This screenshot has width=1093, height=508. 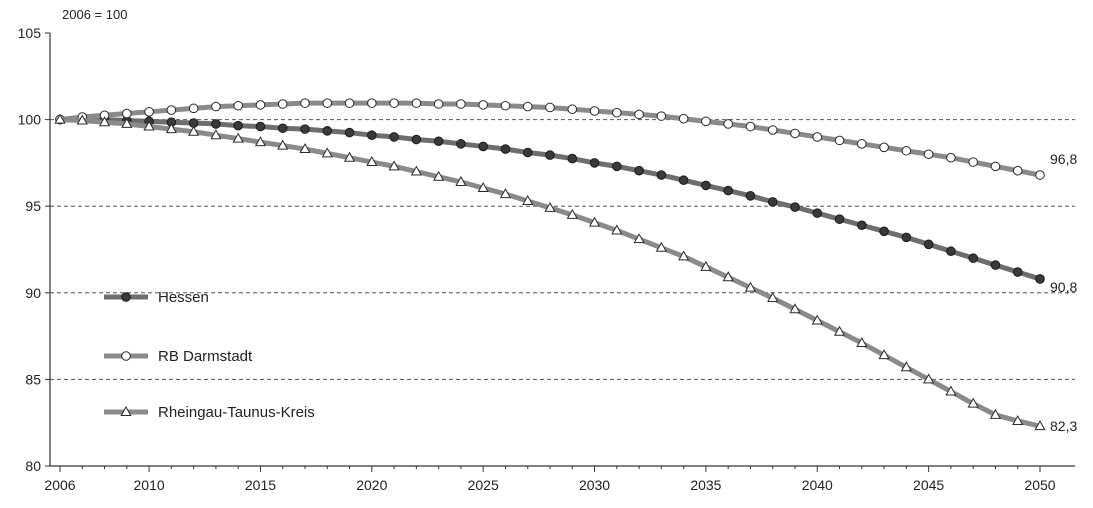 What do you see at coordinates (205, 356) in the screenshot?
I see `legend-label: RB Darmstadt` at bounding box center [205, 356].